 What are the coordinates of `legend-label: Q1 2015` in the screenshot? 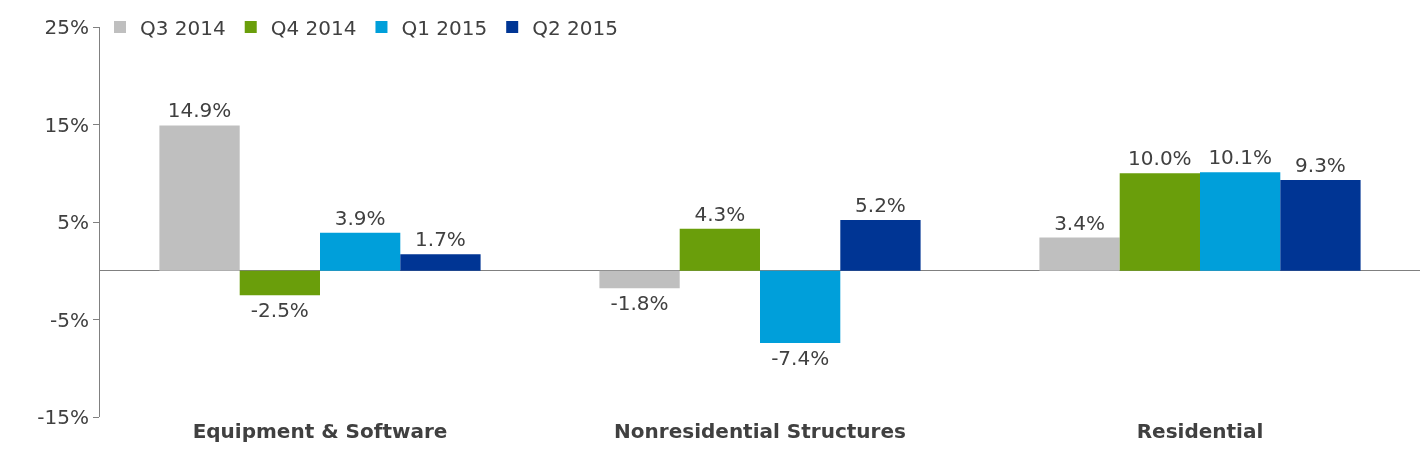 It's located at (444, 27).